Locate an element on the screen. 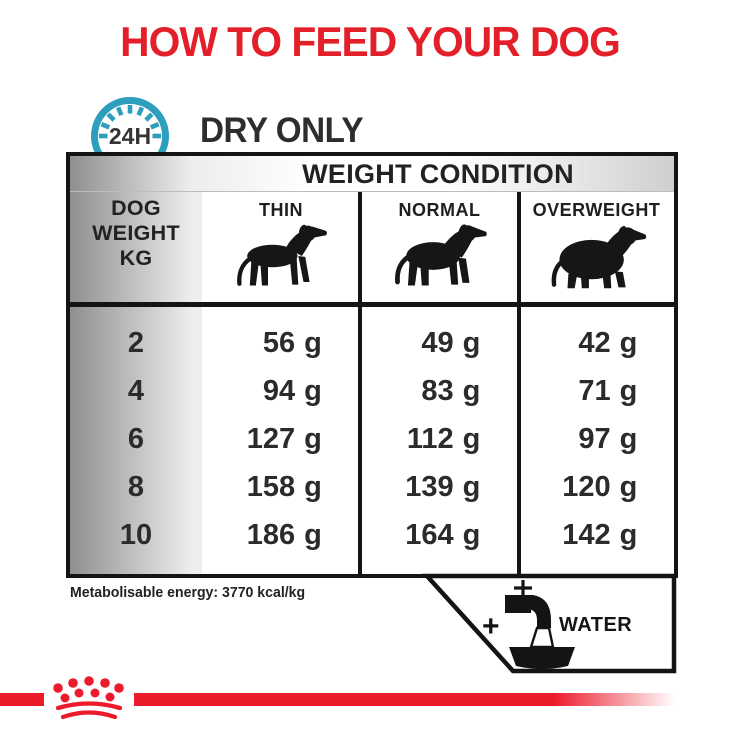 The width and height of the screenshot is (740, 740). ration-normal: 164 g is located at coordinates (439, 535).